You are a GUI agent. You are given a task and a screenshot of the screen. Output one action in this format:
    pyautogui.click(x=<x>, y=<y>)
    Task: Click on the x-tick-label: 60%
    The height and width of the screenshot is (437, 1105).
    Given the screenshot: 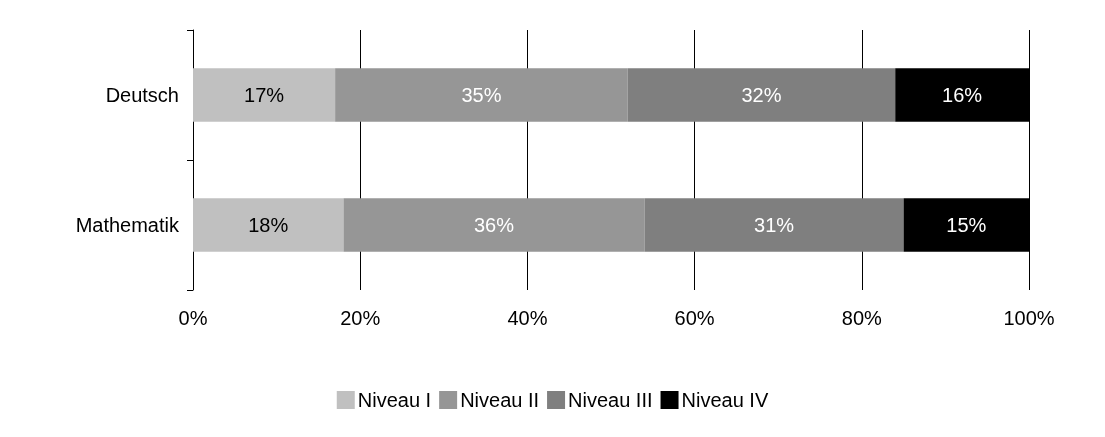 What is the action you would take?
    pyautogui.click(x=694, y=318)
    